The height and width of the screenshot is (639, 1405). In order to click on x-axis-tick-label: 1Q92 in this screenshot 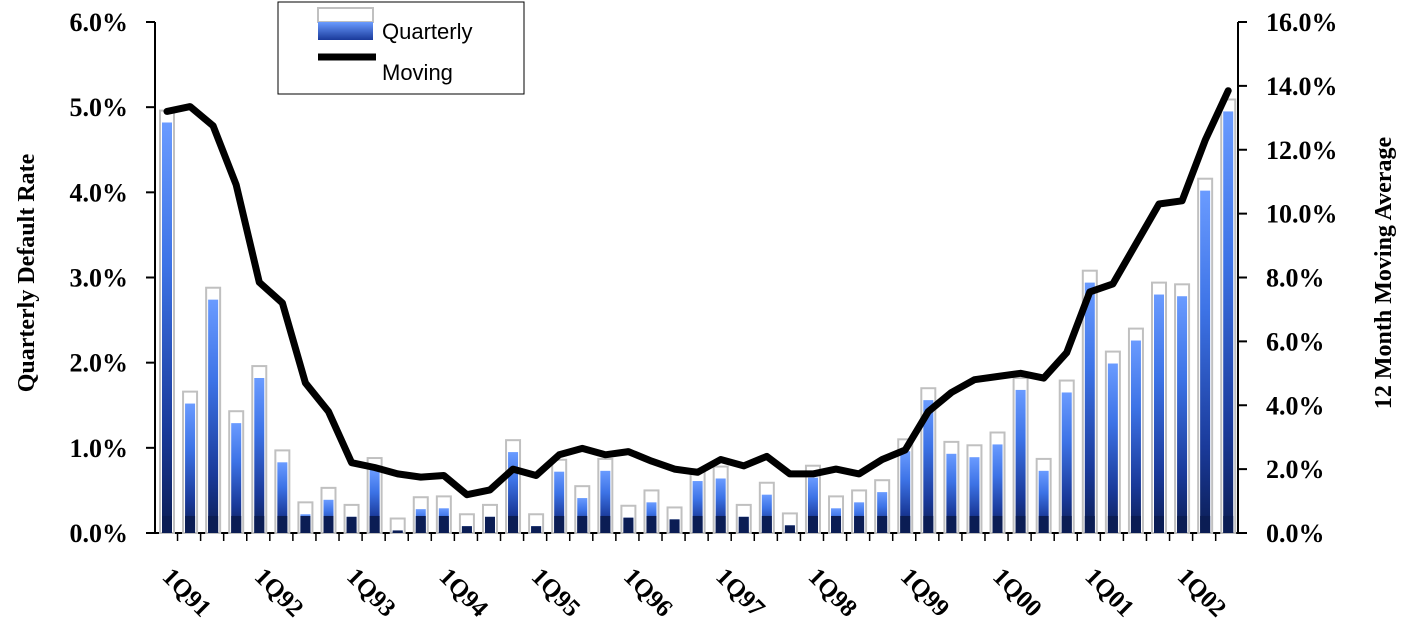, I will do `click(278, 592)`.